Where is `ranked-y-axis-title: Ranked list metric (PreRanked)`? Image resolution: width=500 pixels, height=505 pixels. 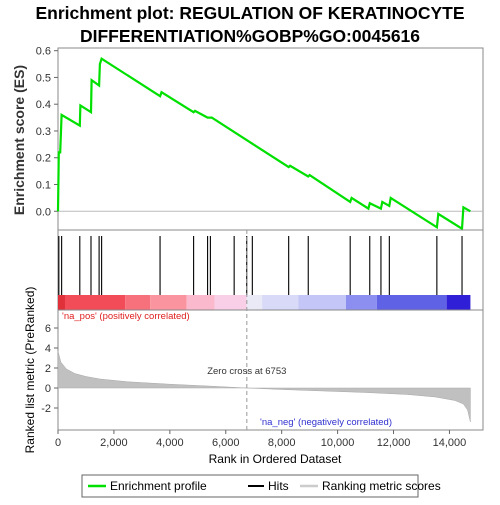
ranked-y-axis-title: Ranked list metric (PreRanked) is located at coordinates (30, 370).